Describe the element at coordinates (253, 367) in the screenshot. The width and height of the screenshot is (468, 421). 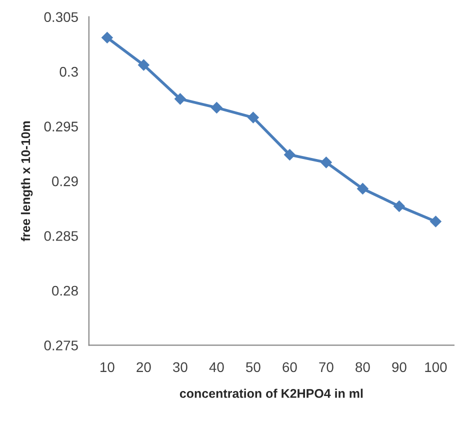
I see `x-tick-label: 50` at that location.